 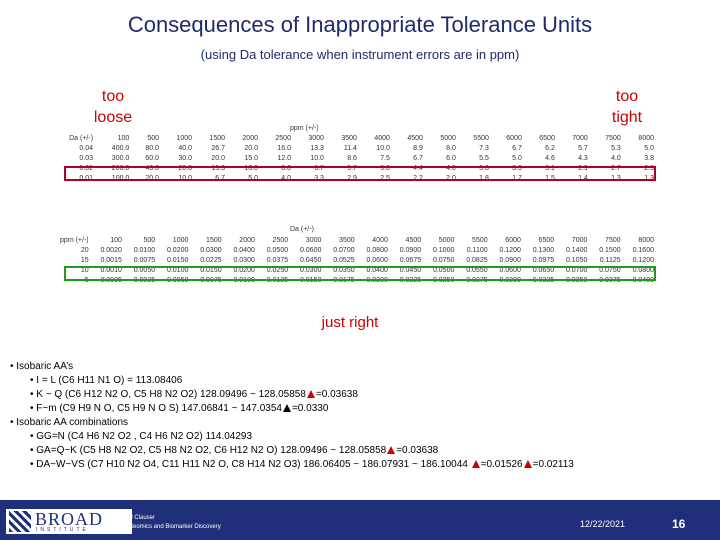 What do you see at coordinates (418, 178) in the screenshot?
I see `table-cell: 2.2` at bounding box center [418, 178].